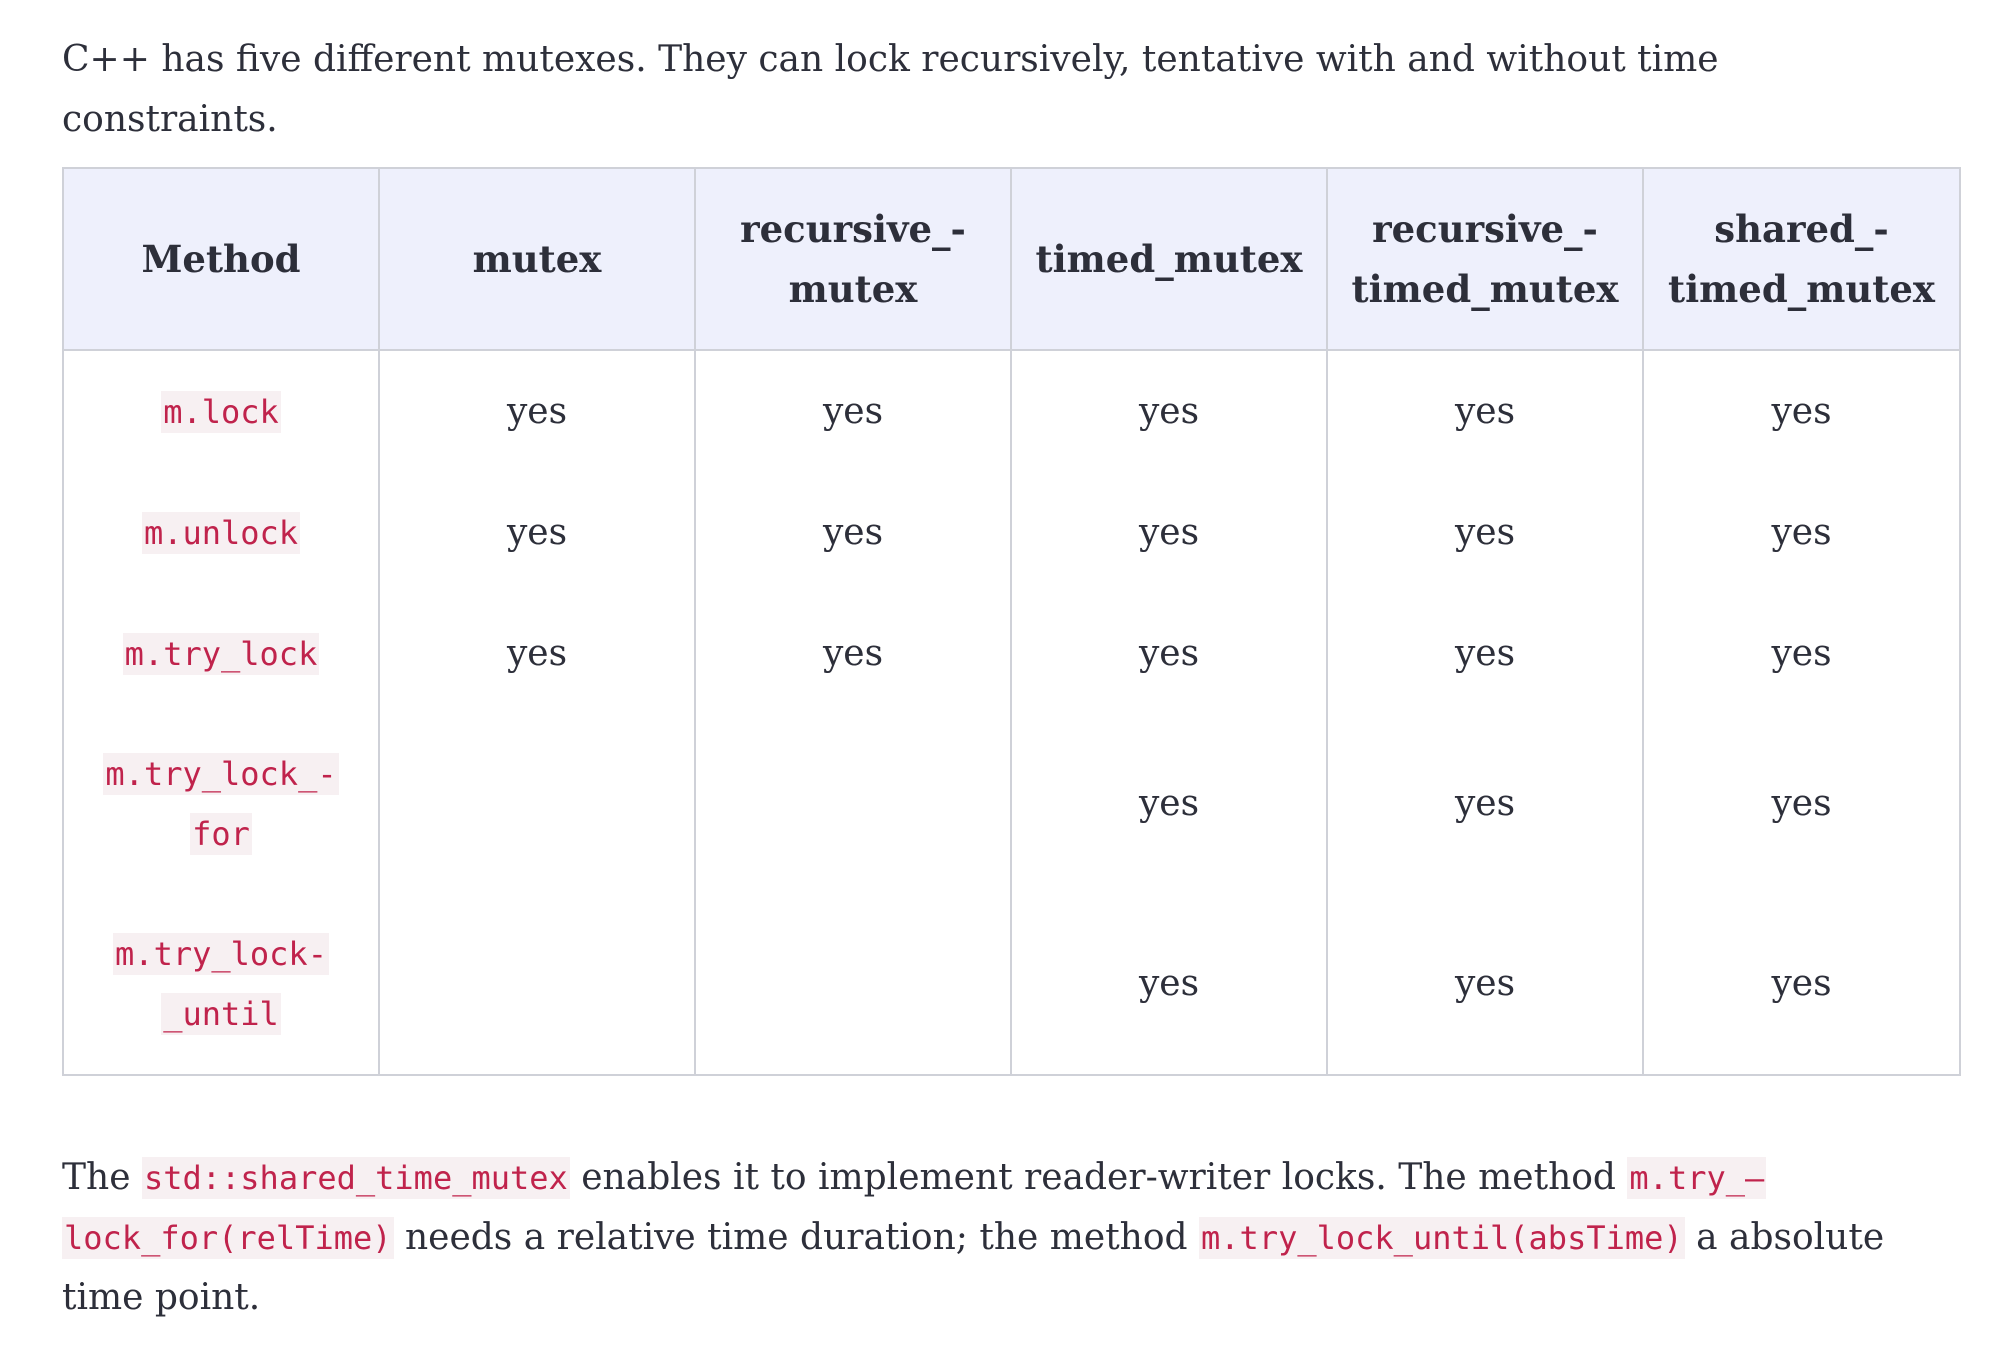  Describe the element at coordinates (221, 954) in the screenshot. I see `method-code: m.try_lock-` at that location.